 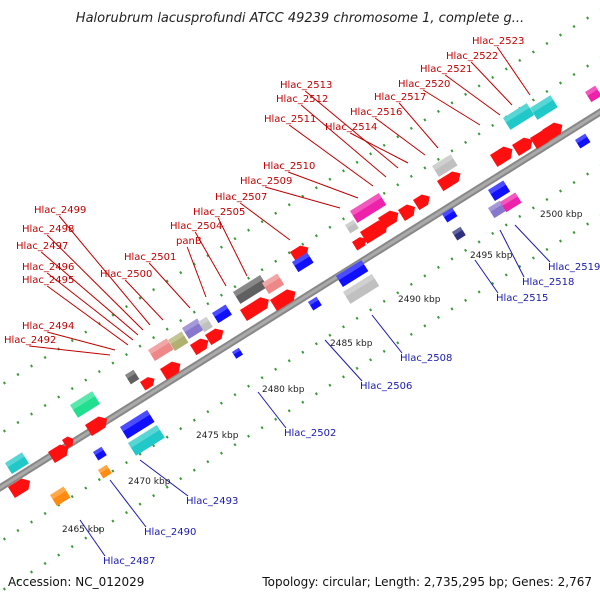 What do you see at coordinates (76, 582) in the screenshot?
I see `accession-text: Accession: NC_012029` at bounding box center [76, 582].